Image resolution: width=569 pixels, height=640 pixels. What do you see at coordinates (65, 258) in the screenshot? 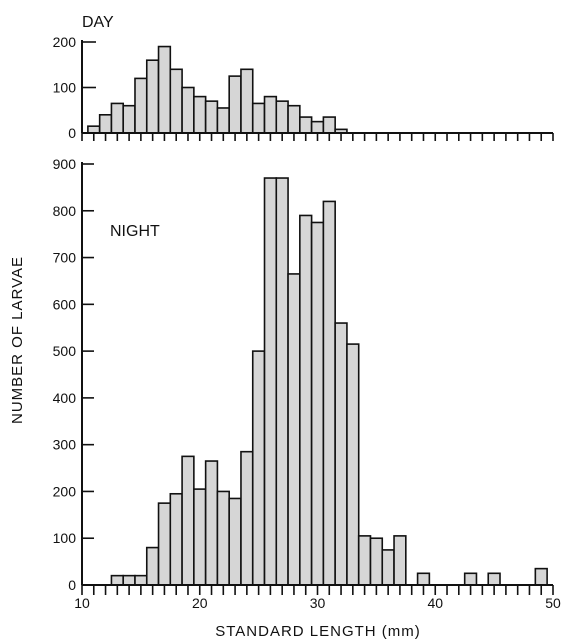
I see `y-tick-label: 700` at bounding box center [65, 258].